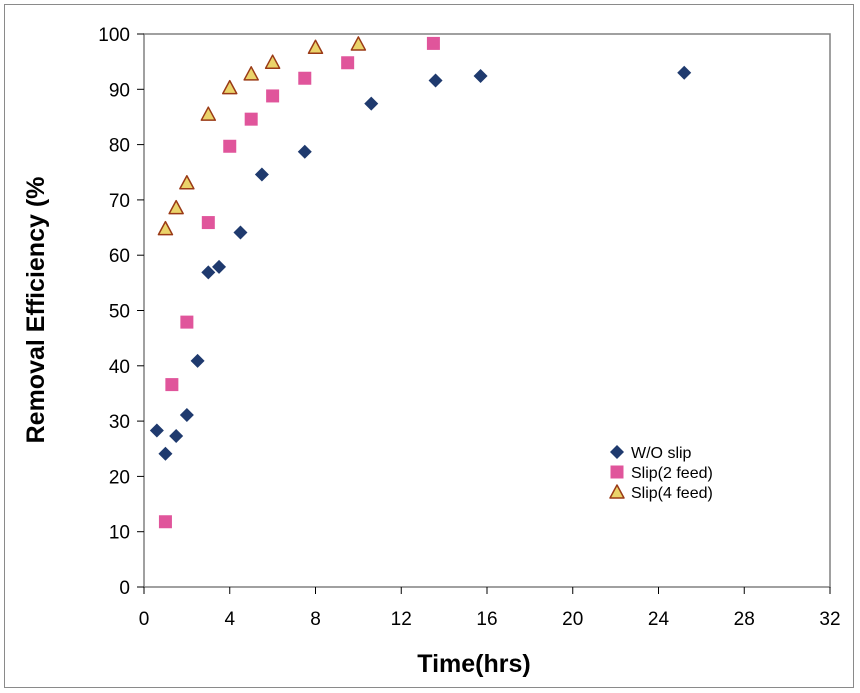 The height and width of the screenshot is (693, 860). What do you see at coordinates (401, 619) in the screenshot?
I see `x-tick-label: 12` at bounding box center [401, 619].